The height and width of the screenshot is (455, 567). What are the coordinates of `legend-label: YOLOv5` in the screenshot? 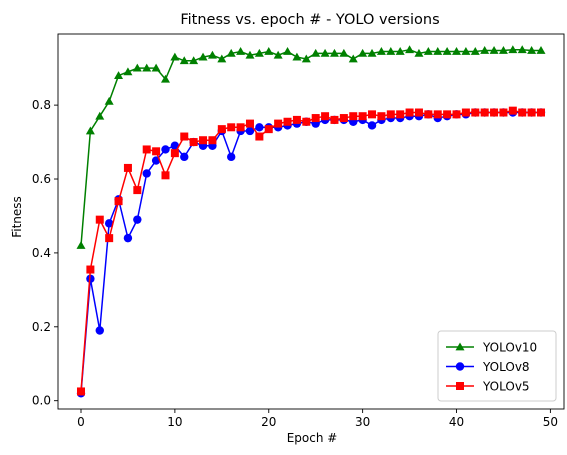 It's located at (506, 387).